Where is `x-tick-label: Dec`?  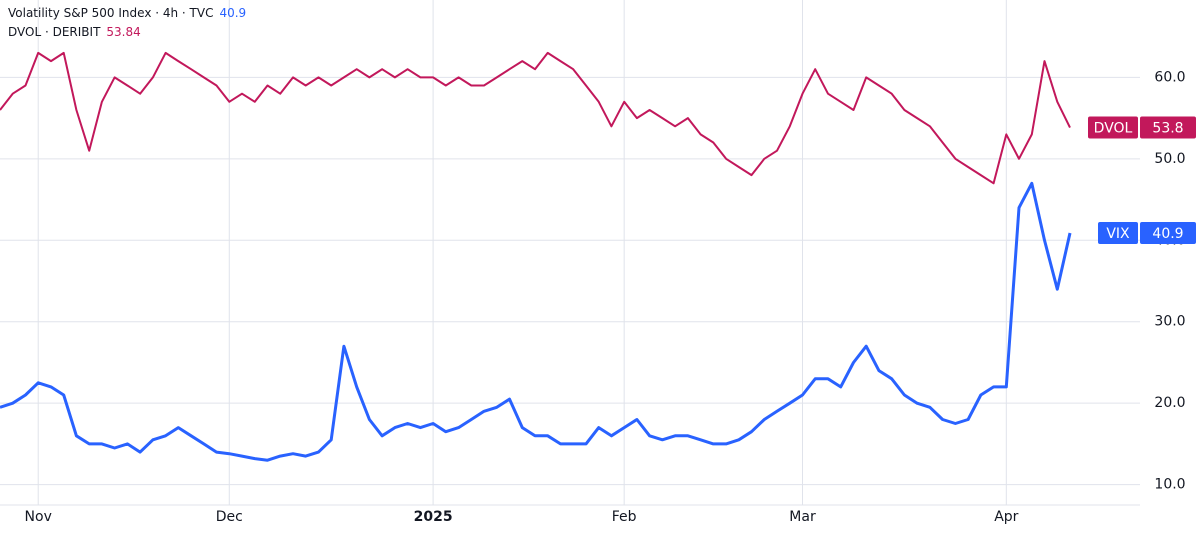
x-tick-label: Dec is located at coordinates (229, 517).